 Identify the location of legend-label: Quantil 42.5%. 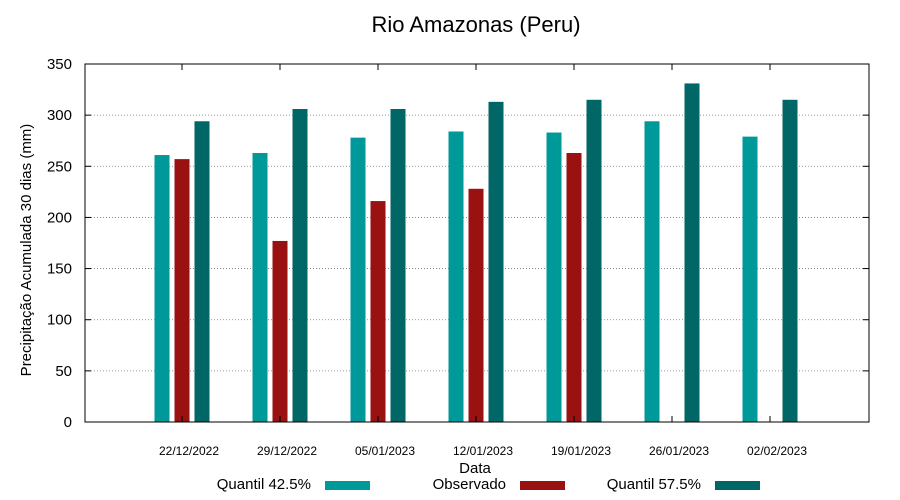
(264, 484).